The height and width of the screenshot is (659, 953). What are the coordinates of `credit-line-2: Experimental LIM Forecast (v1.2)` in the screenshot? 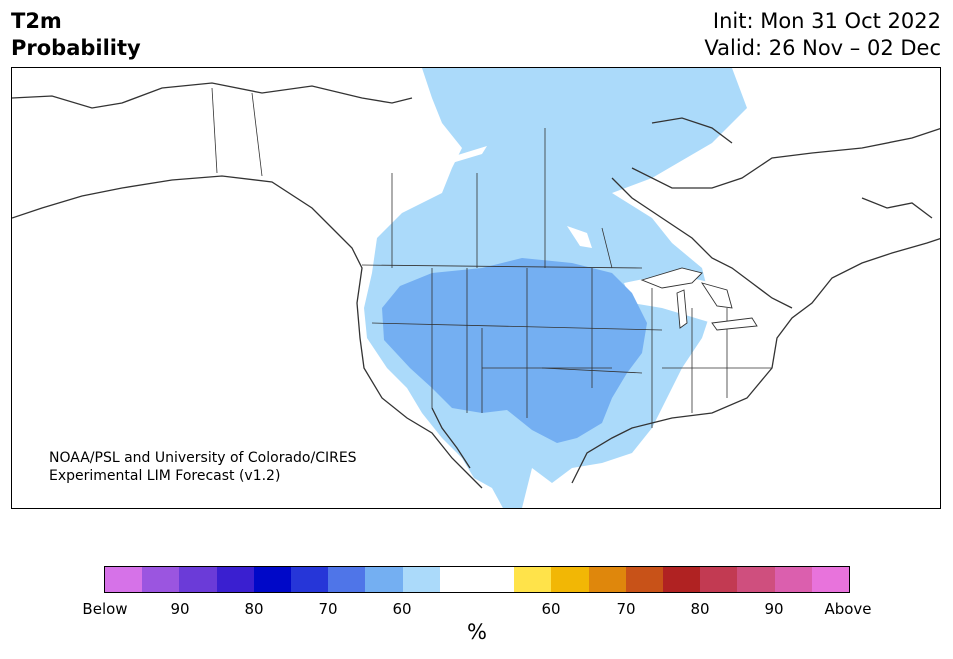 It's located at (165, 476).